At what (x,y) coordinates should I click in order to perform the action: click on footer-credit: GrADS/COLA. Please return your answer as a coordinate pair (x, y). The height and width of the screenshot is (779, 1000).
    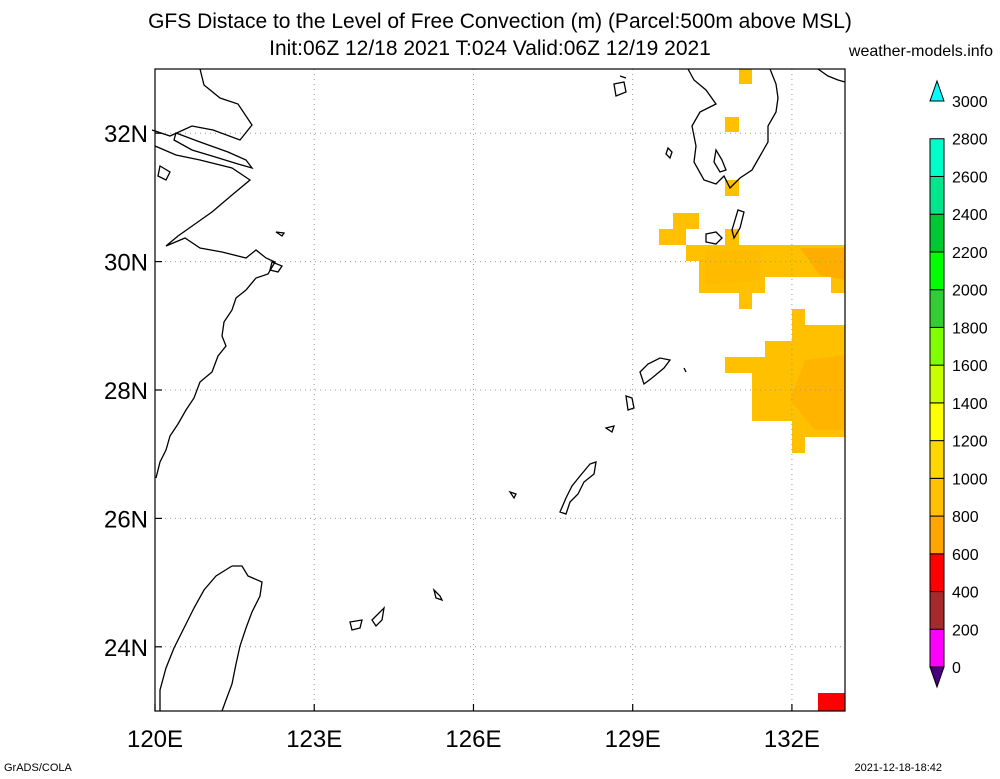
    Looking at the image, I should click on (38, 768).